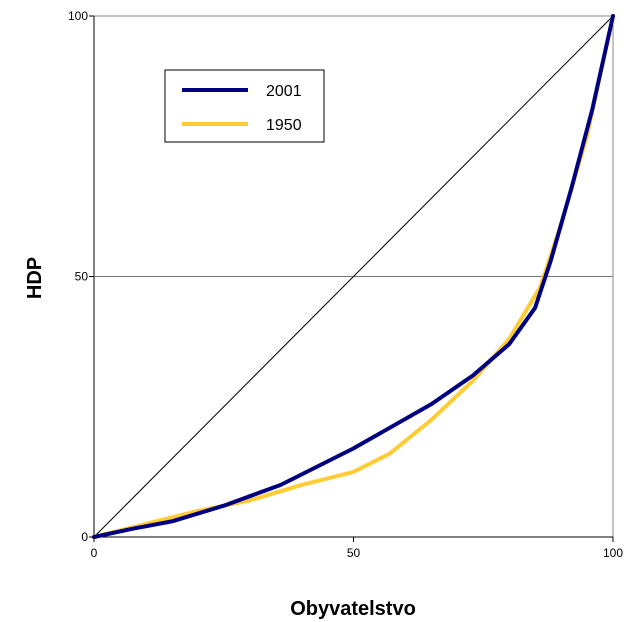  What do you see at coordinates (613, 553) in the screenshot?
I see `x-tick-label: 100` at bounding box center [613, 553].